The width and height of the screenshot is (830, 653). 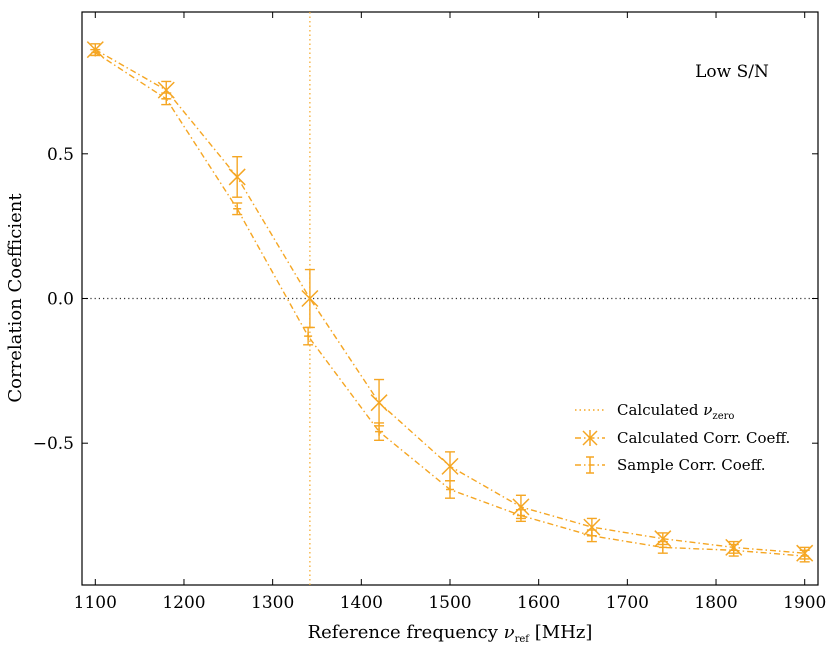 What do you see at coordinates (538, 603) in the screenshot?
I see `x-tick-label: 1600` at bounding box center [538, 603].